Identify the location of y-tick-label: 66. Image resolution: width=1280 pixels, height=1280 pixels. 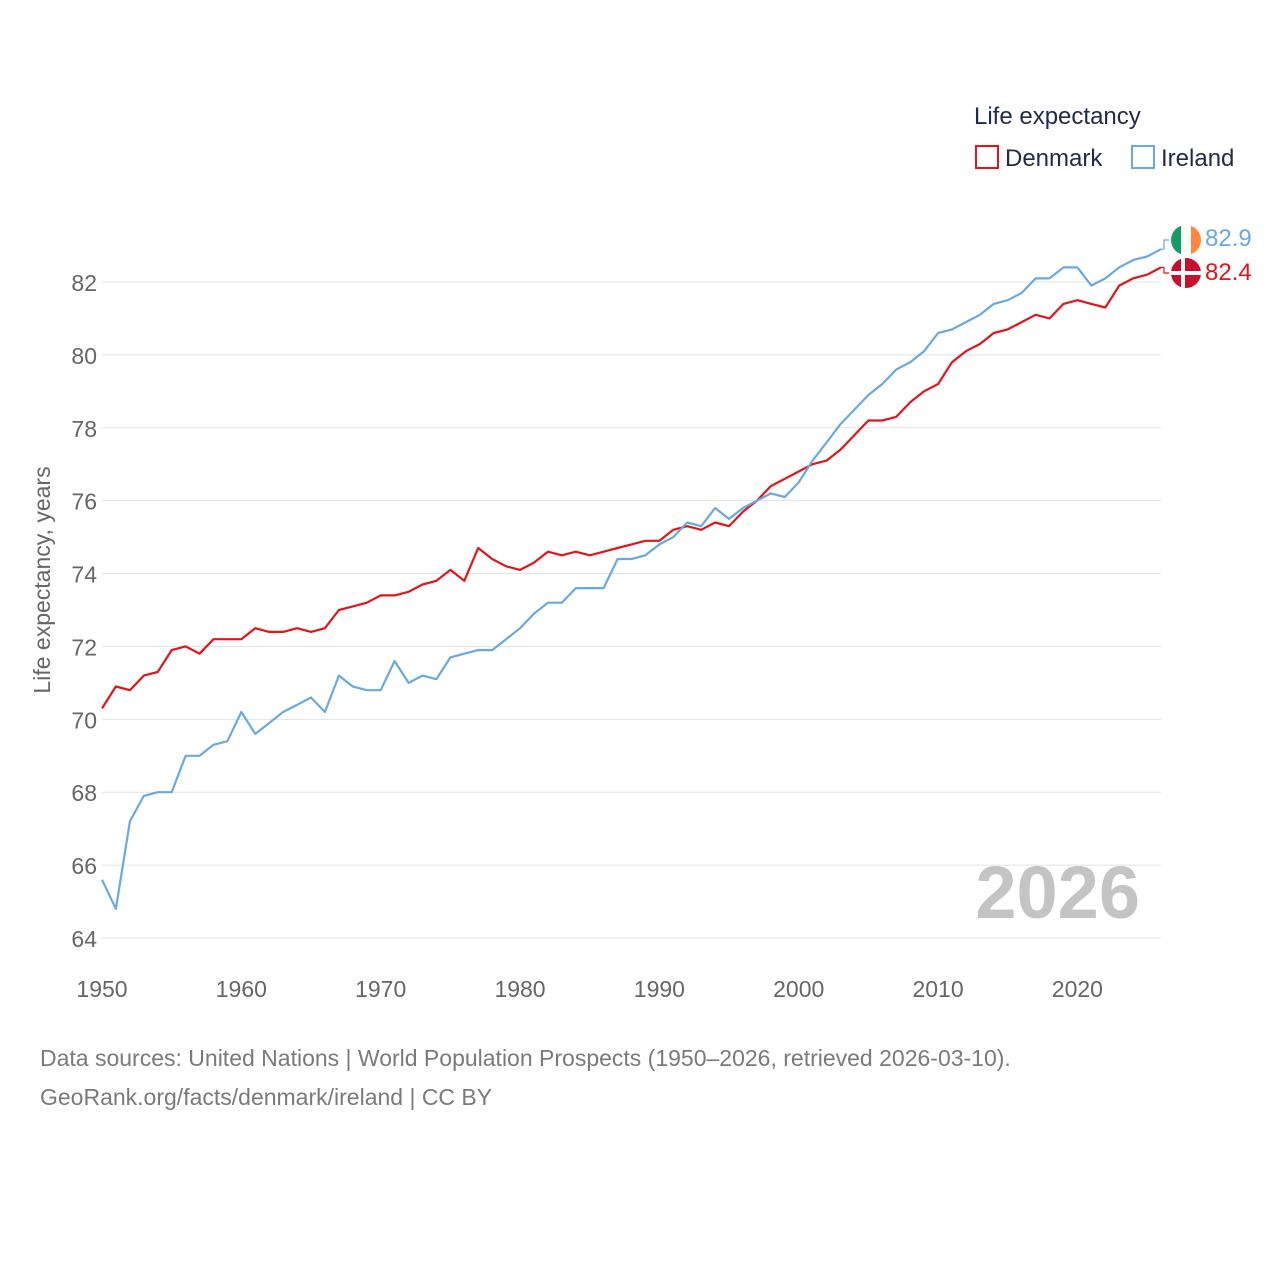
(84, 866).